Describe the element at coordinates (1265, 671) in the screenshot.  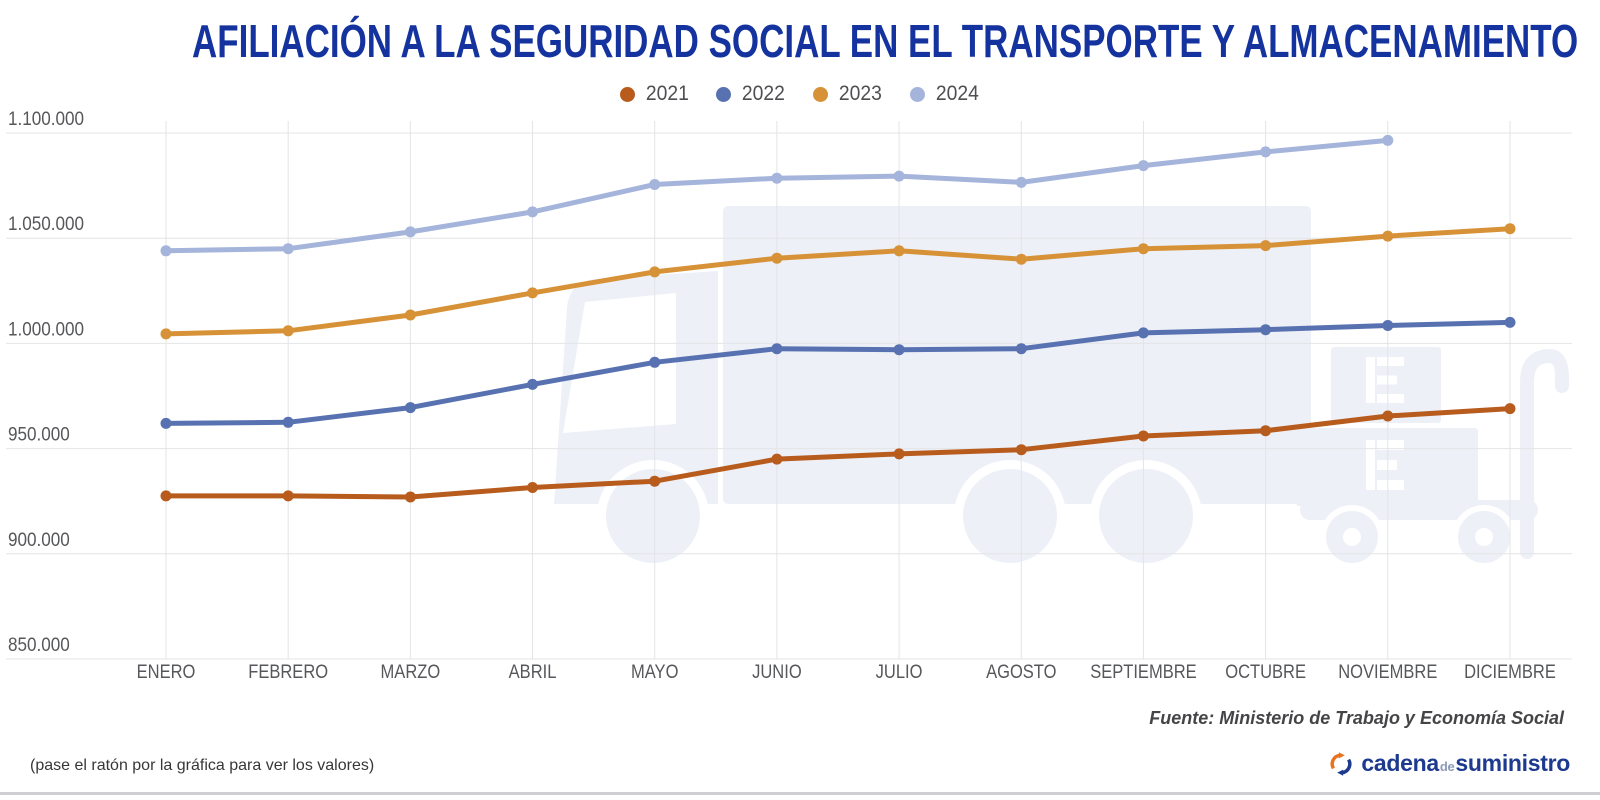
I see `svg-text: OCTUBRE` at that location.